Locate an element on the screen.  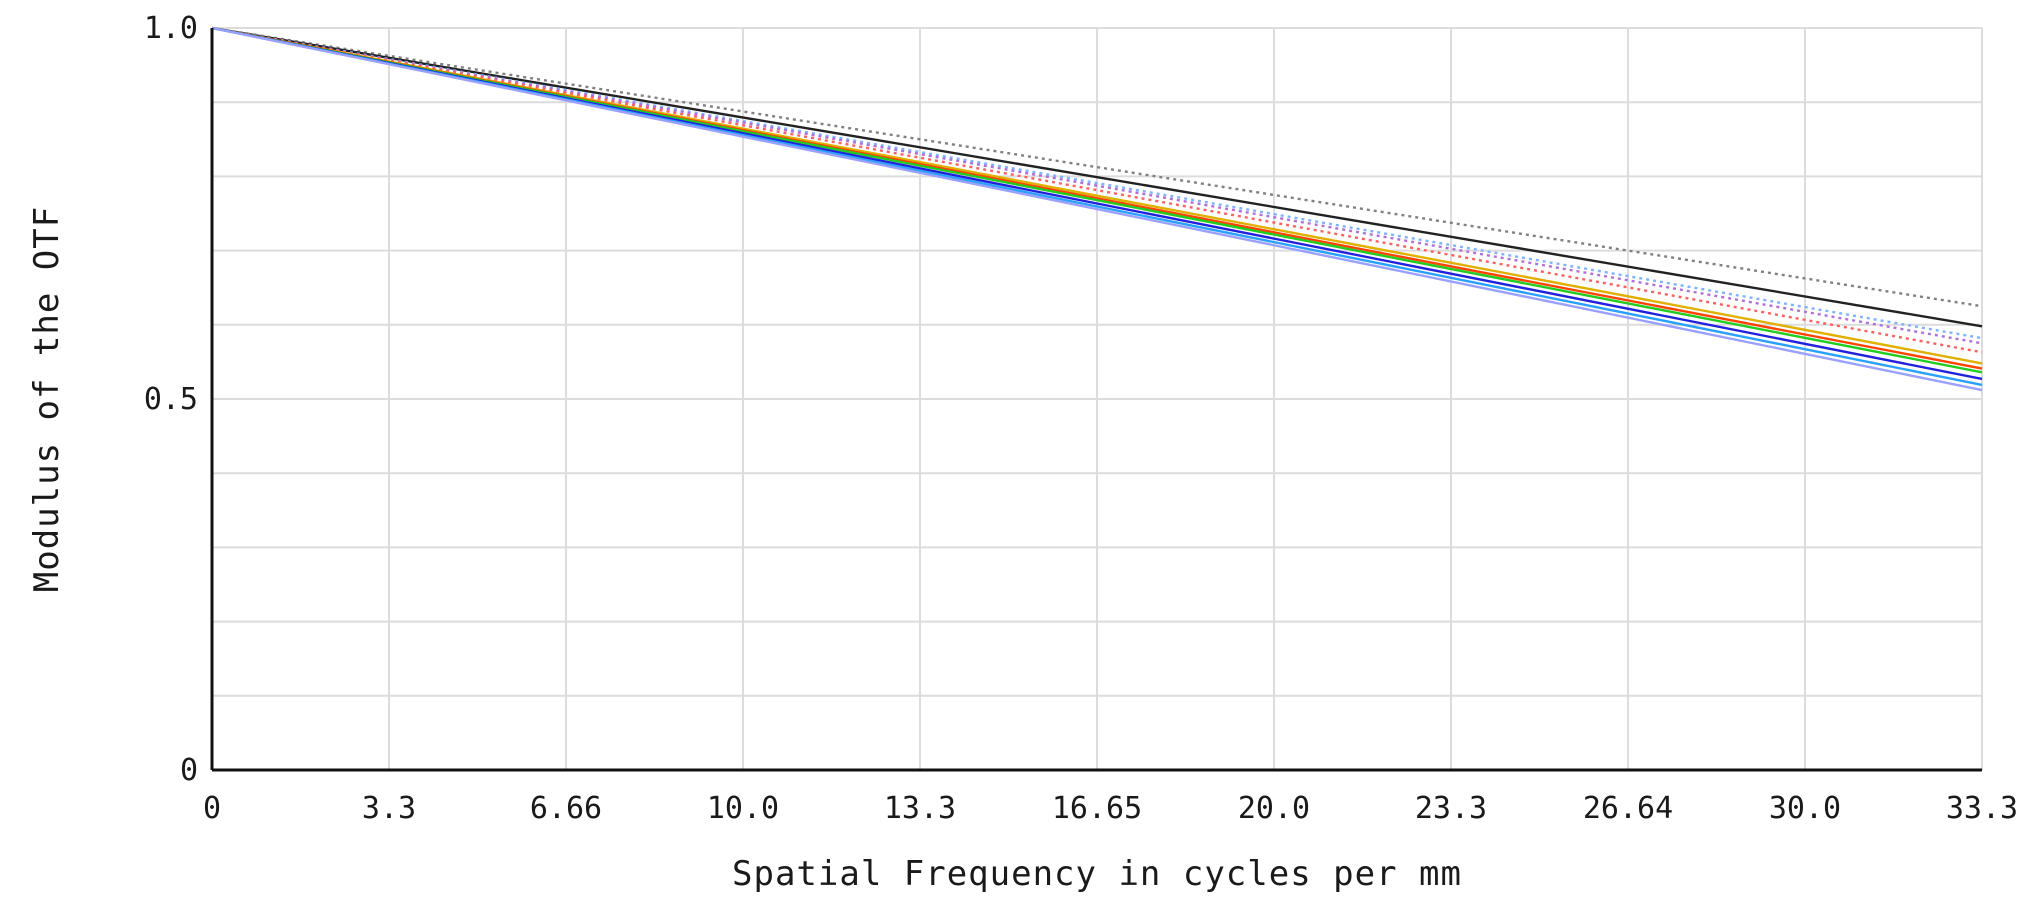
x-tick-label: 13.3 is located at coordinates (920, 808).